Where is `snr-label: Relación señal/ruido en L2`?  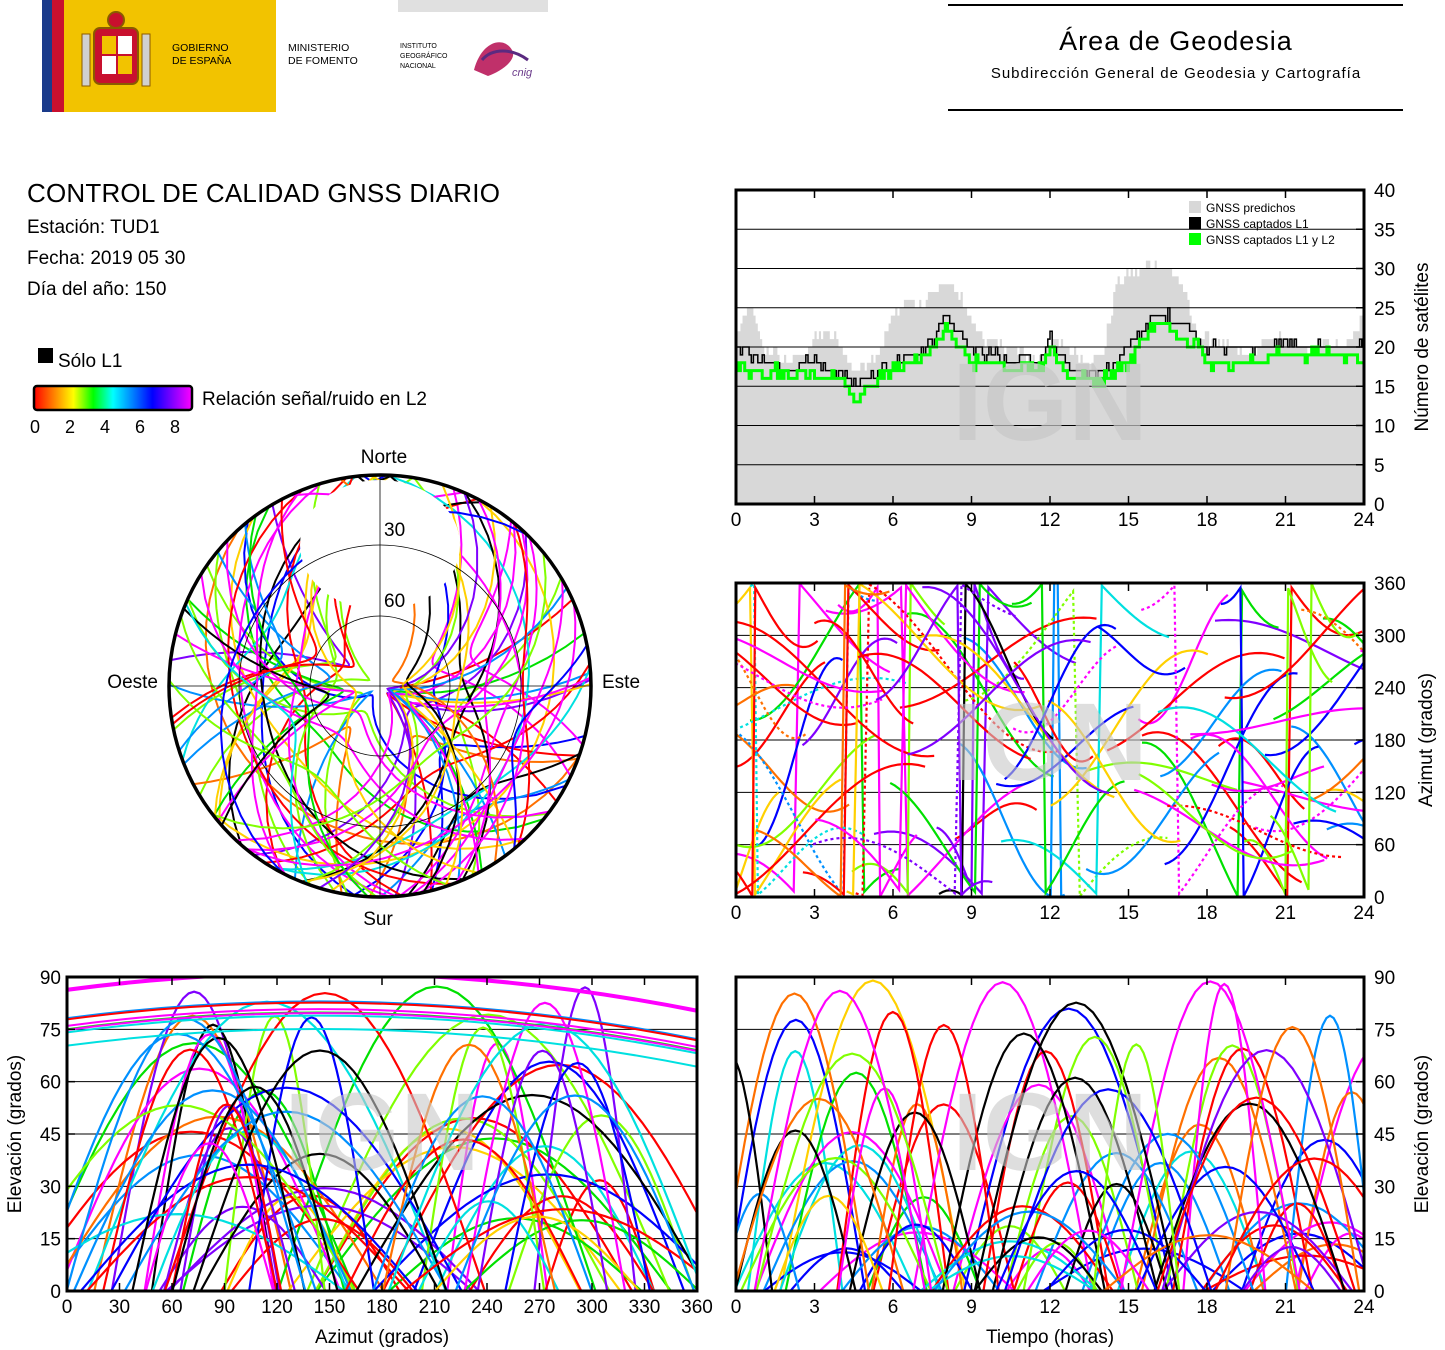 snr-label: Relación señal/ruido en L2 is located at coordinates (314, 399).